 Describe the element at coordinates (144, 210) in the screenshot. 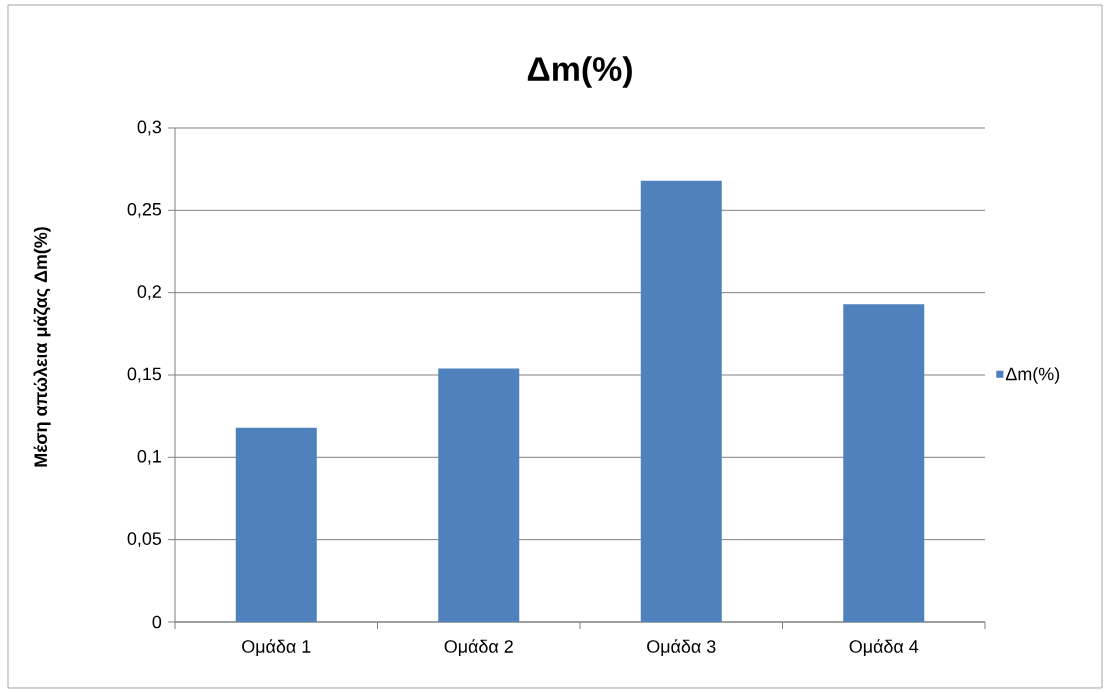

I see `y-tick-label: 0,25` at that location.